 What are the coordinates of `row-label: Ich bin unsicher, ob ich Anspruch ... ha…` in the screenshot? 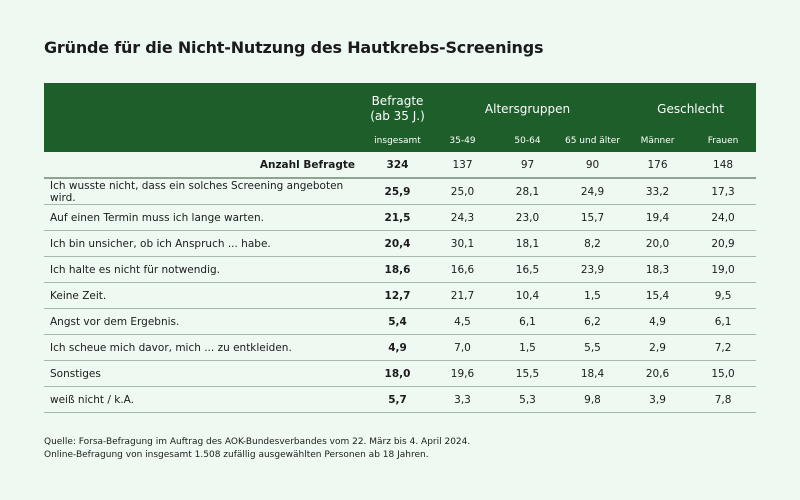 It's located at (204, 243).